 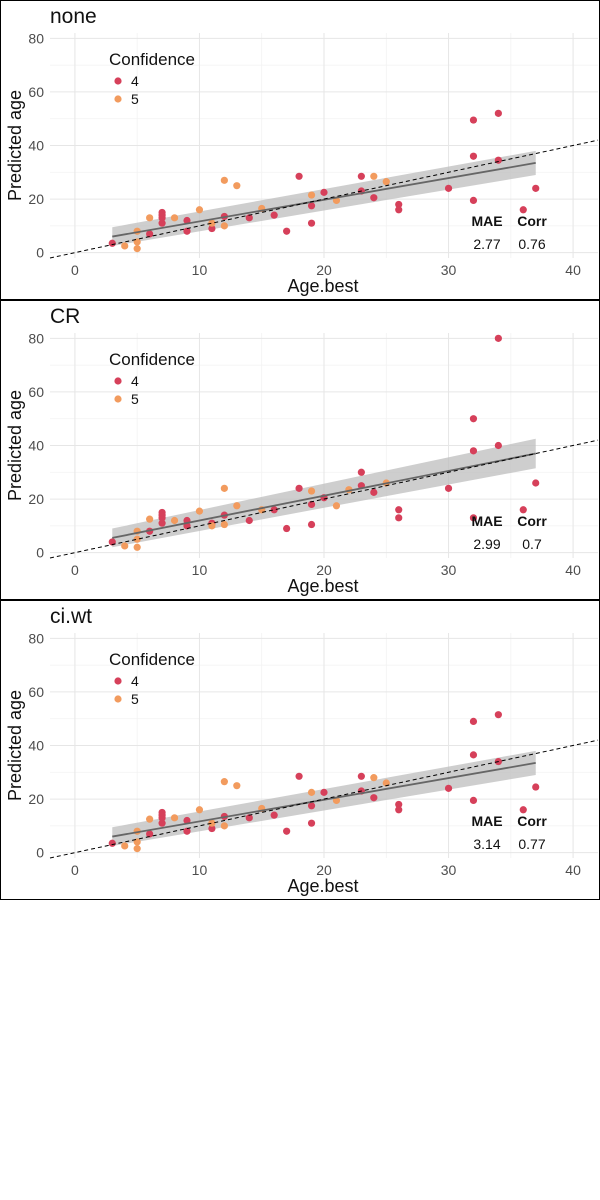 What do you see at coordinates (36, 692) in the screenshot?
I see `y-tick-label: 60` at bounding box center [36, 692].